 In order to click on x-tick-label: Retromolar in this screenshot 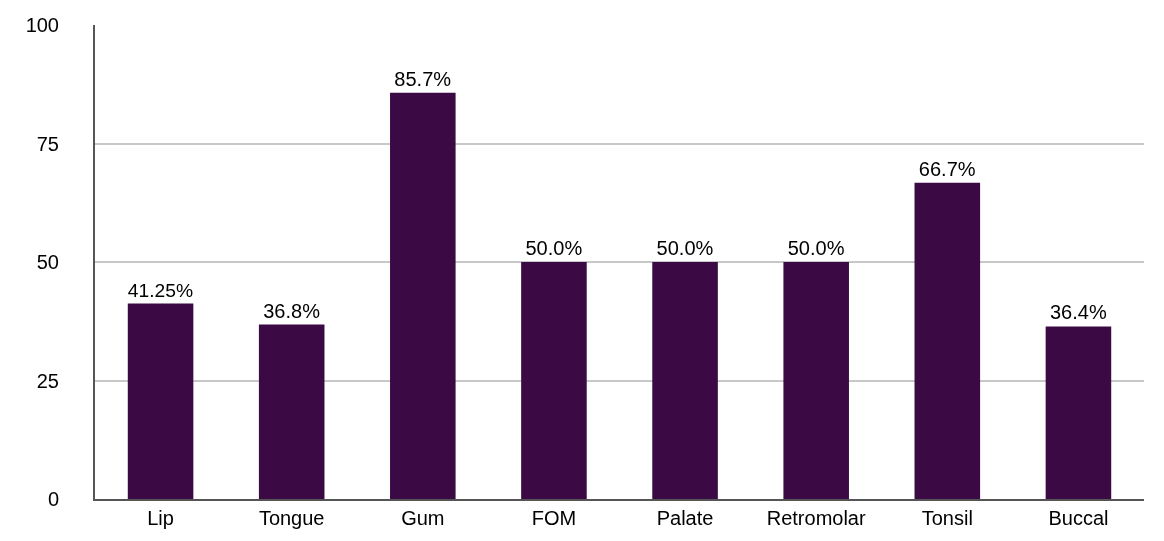, I will do `click(816, 518)`.